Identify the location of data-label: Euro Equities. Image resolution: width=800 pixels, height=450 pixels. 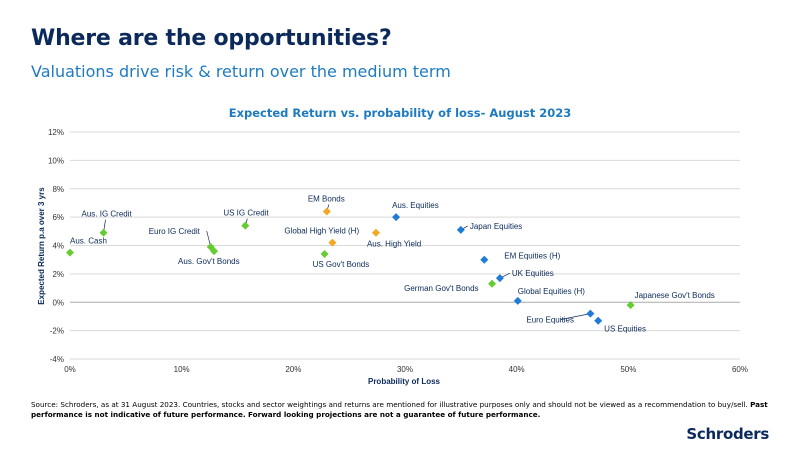
(550, 320).